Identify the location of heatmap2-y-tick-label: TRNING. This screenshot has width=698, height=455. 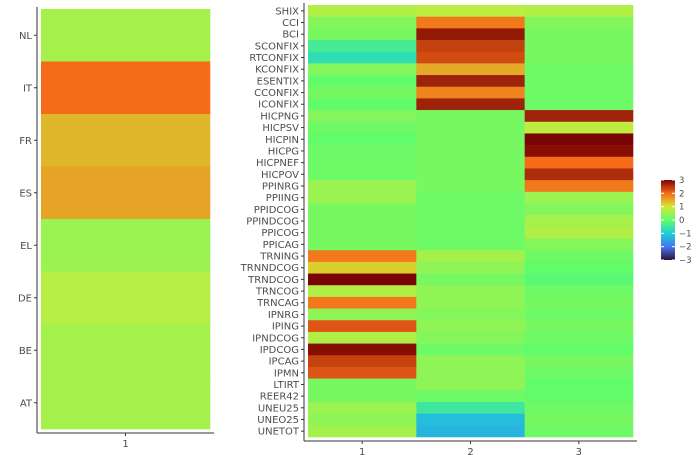
(279, 257).